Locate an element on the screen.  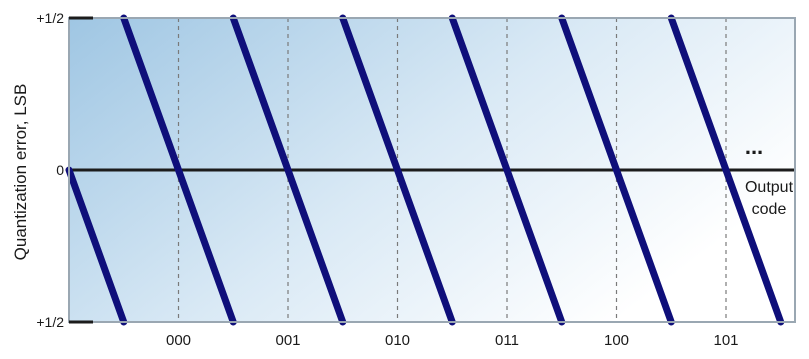
x-tick-label-101: 101 is located at coordinates (725, 340).